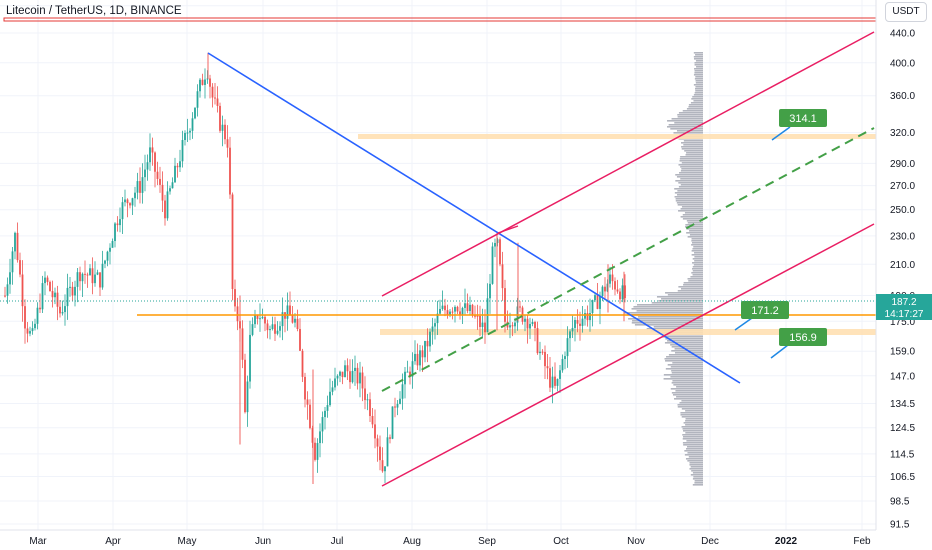 The image size is (932, 550). I want to click on volume-profile, so click(663, 269).